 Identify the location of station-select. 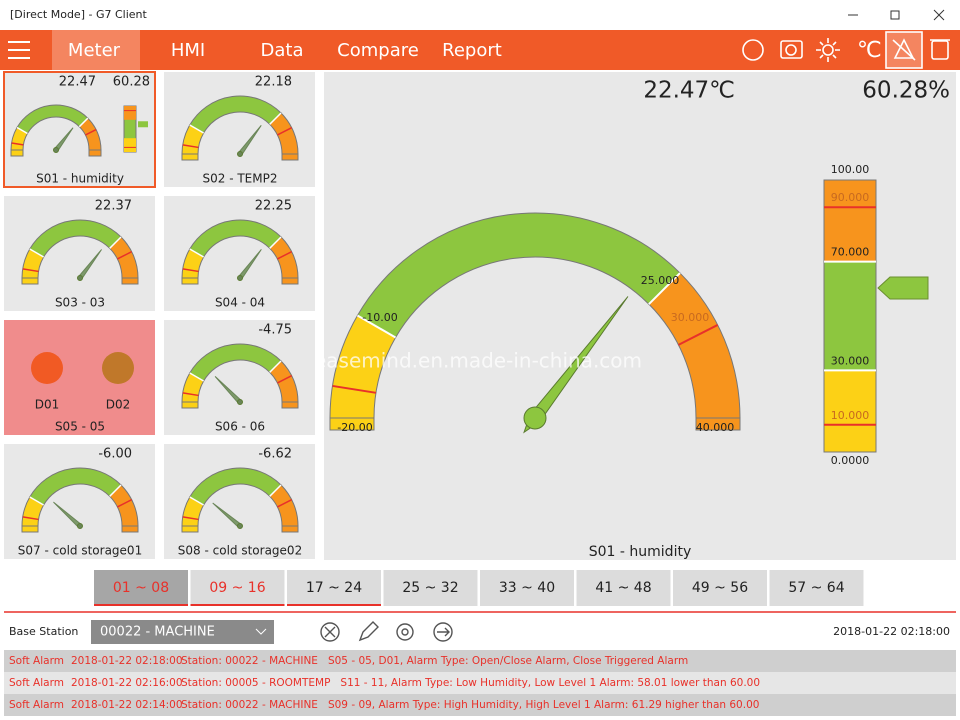
(182, 632).